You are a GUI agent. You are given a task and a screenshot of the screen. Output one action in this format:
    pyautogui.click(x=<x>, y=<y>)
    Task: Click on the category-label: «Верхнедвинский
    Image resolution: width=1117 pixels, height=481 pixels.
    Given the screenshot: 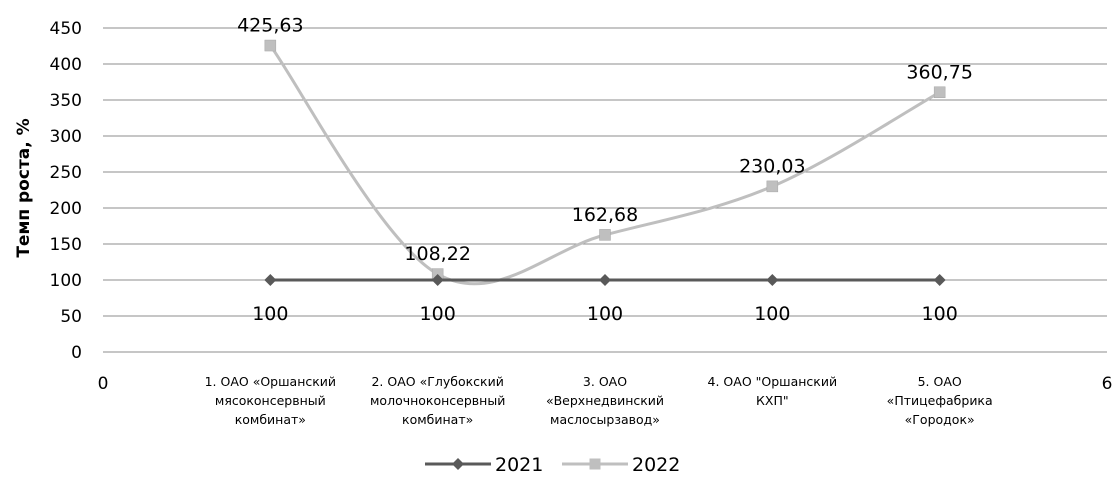 What is the action you would take?
    pyautogui.click(x=605, y=400)
    